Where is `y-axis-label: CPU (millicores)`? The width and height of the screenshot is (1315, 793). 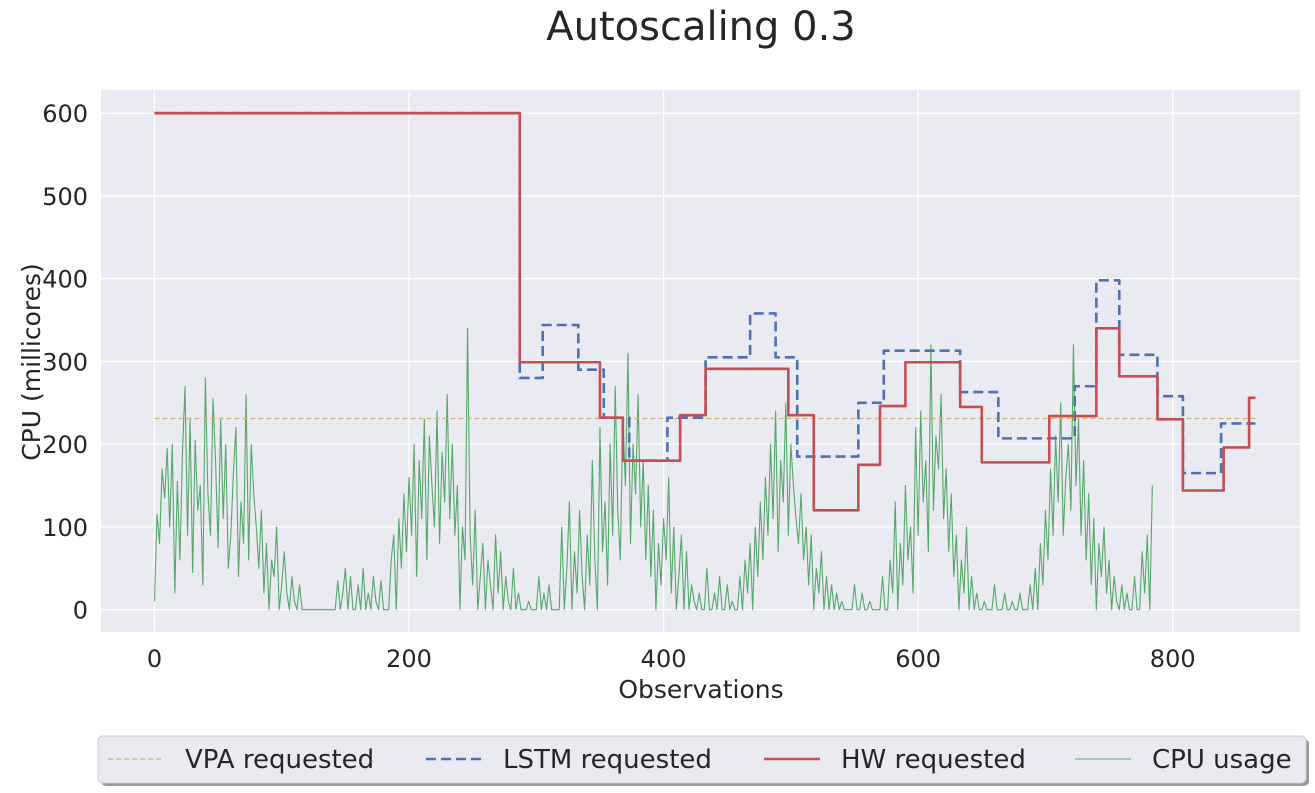
y-axis-label: CPU (millicores) is located at coordinates (31, 362).